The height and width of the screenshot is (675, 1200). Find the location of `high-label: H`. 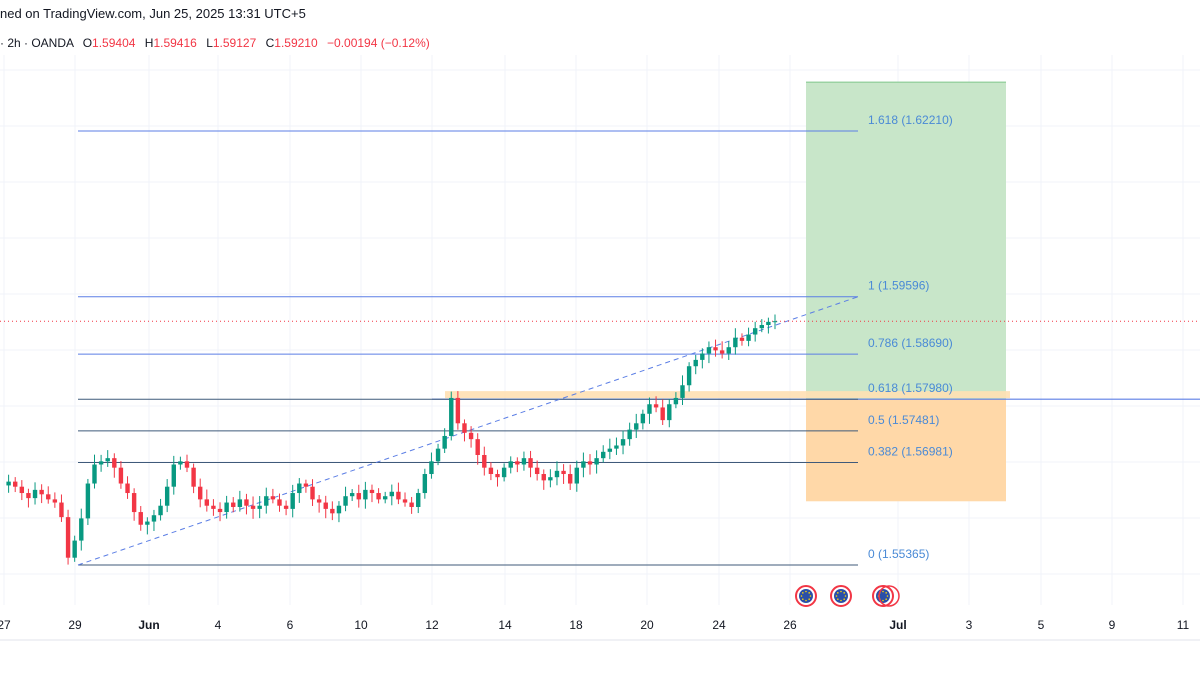

high-label: H is located at coordinates (149, 43).